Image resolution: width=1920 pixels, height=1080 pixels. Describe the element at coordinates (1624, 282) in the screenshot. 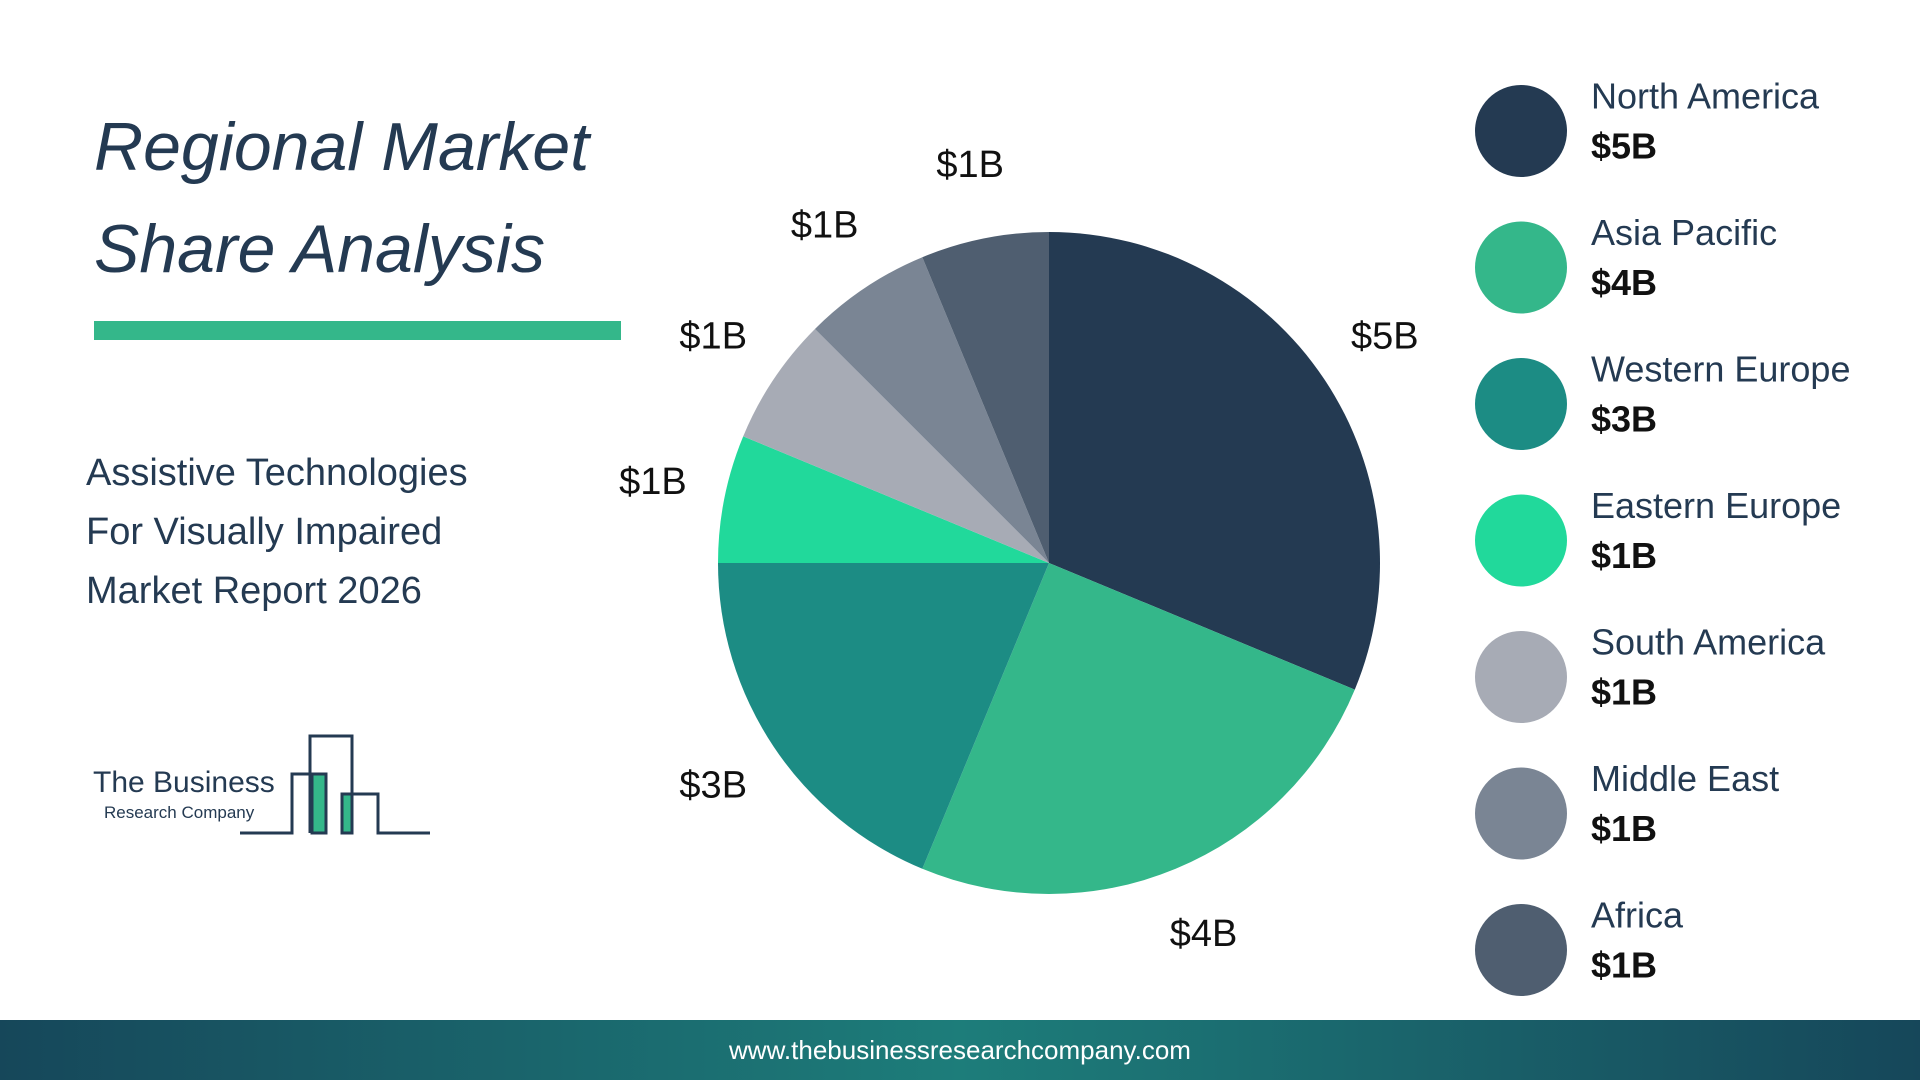

I see `legend-value: $4B` at that location.